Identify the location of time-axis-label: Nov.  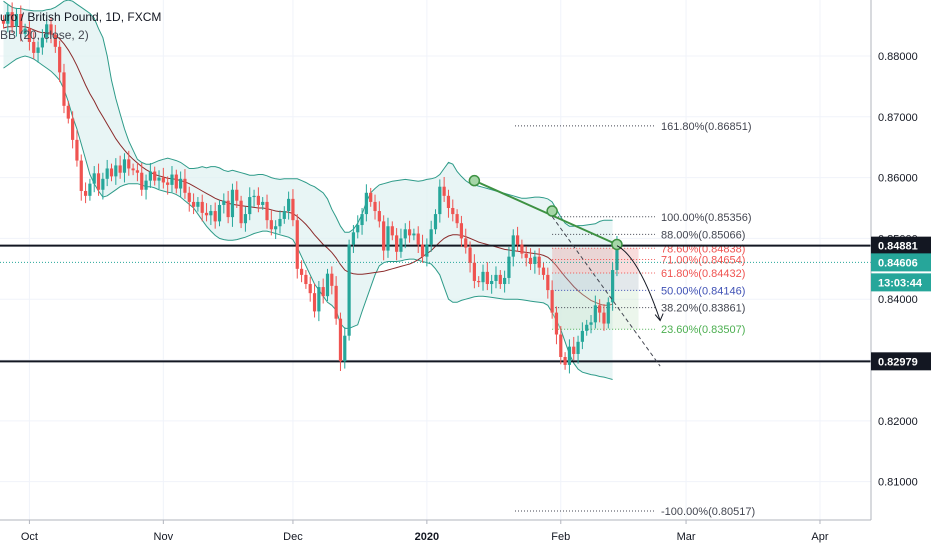
(164, 537).